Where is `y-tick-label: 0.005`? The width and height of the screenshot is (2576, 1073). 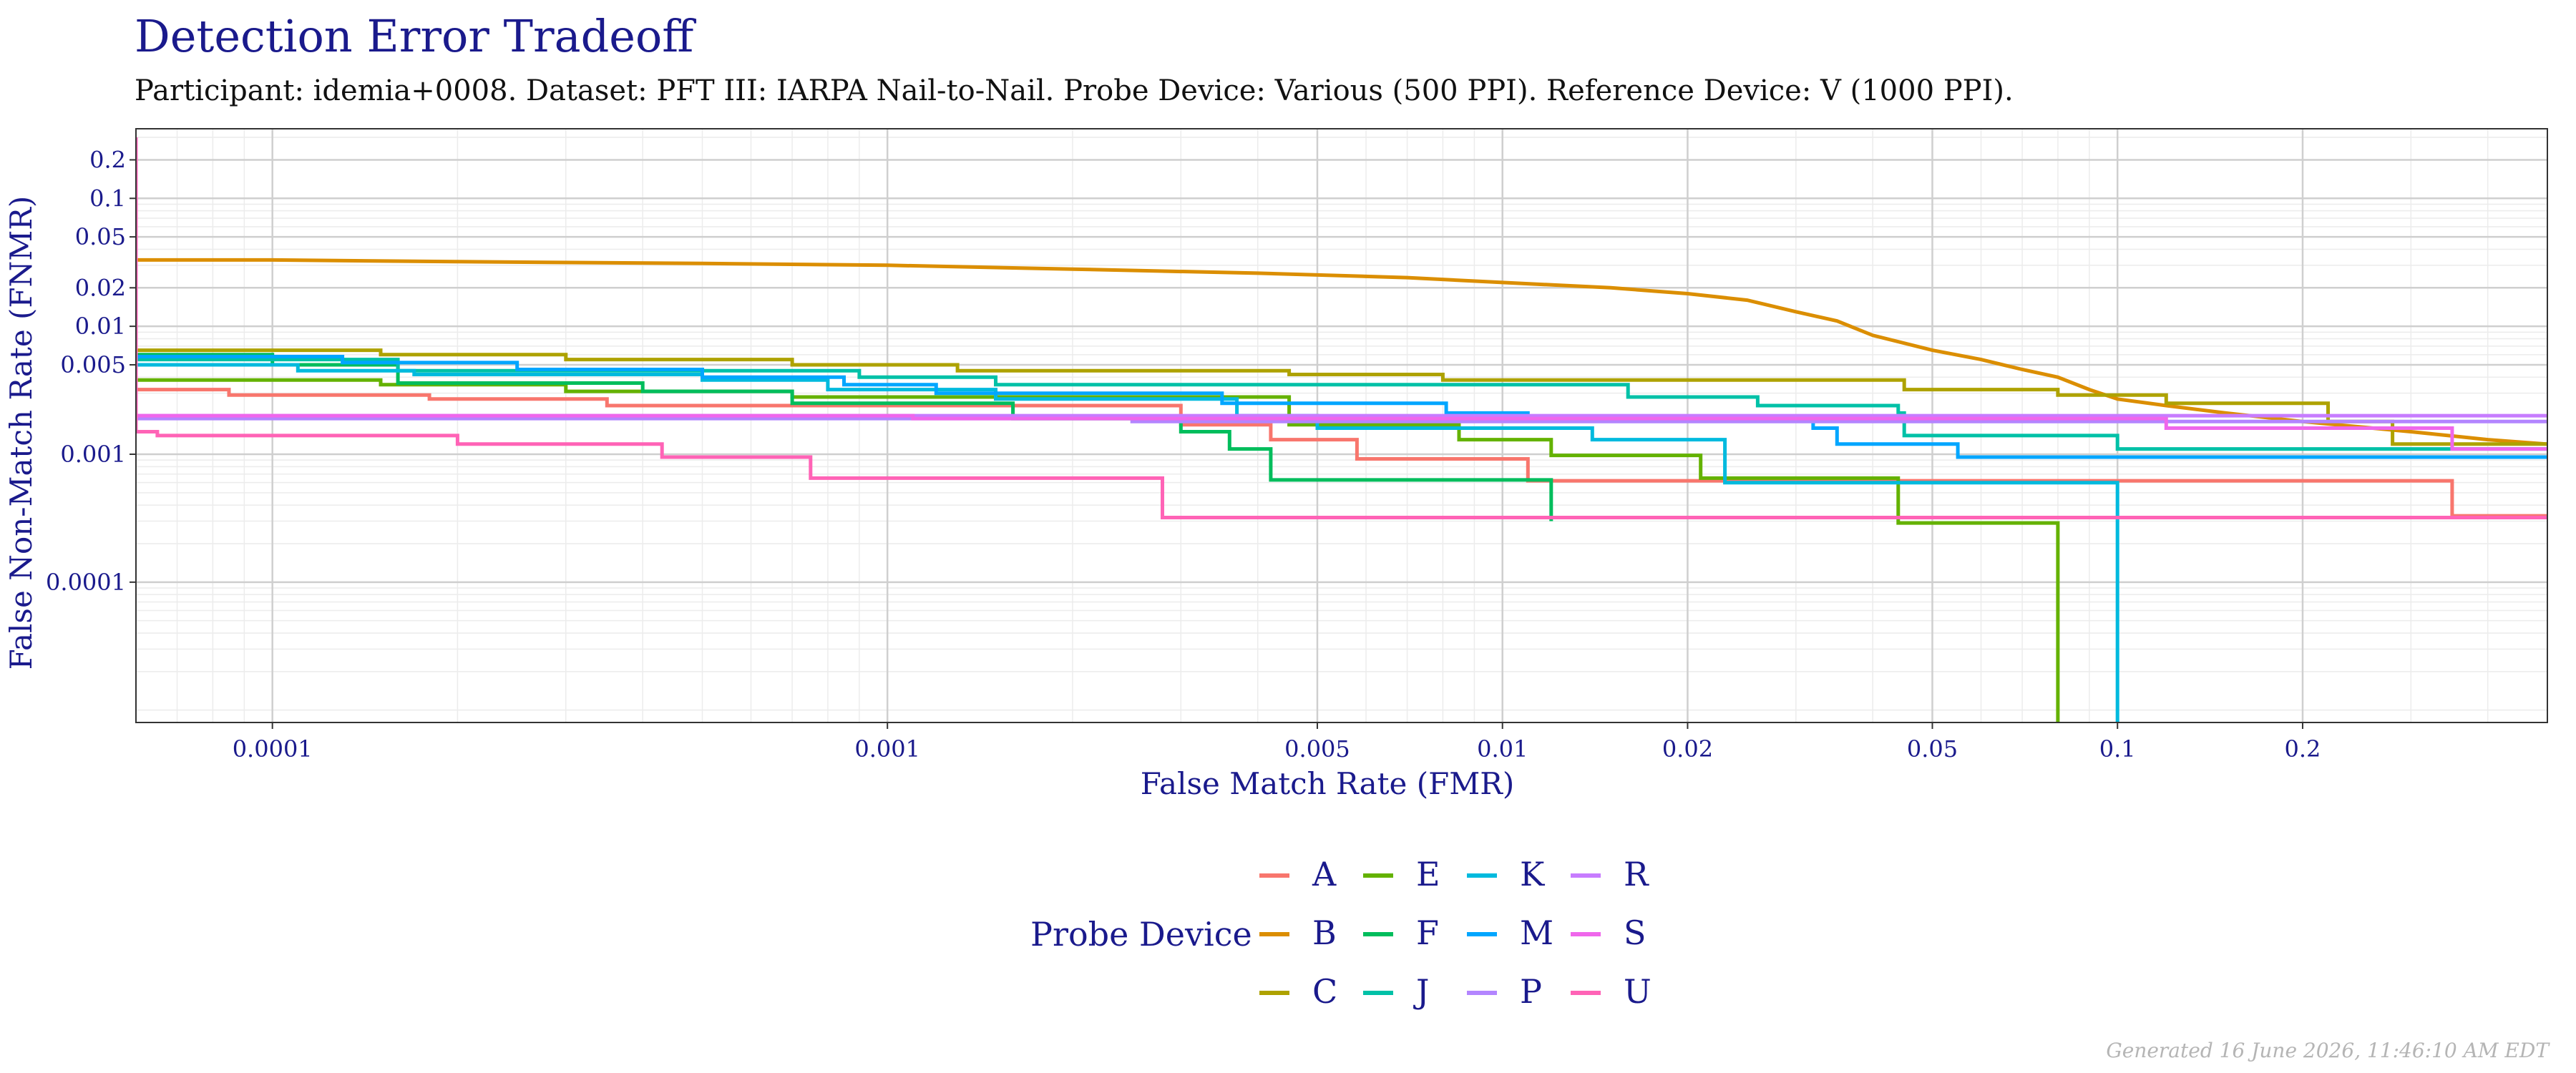 y-tick-label: 0.005 is located at coordinates (93, 364).